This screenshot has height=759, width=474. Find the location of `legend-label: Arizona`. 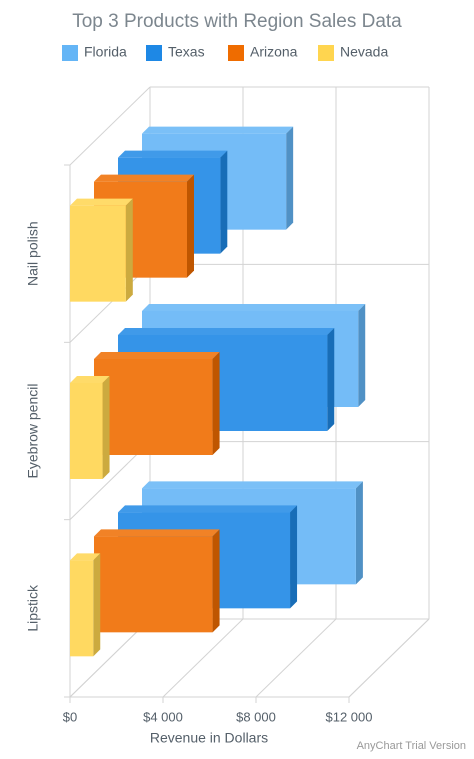

legend-label: Arizona is located at coordinates (274, 52).